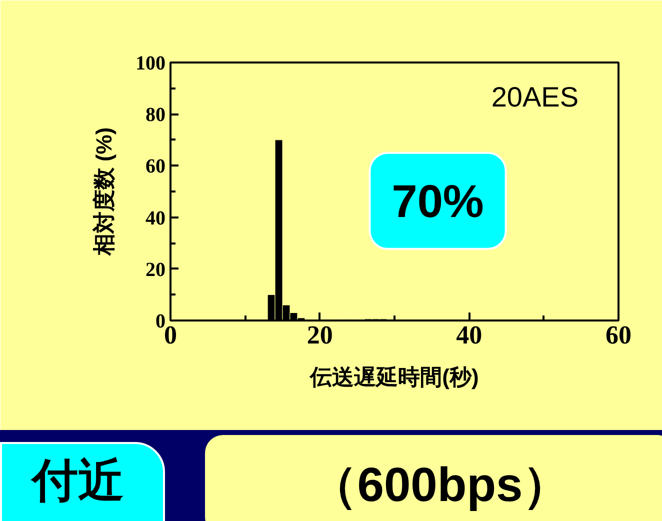 The height and width of the screenshot is (521, 662). What do you see at coordinates (156, 218) in the screenshot?
I see `y-tick-label: 40` at bounding box center [156, 218].